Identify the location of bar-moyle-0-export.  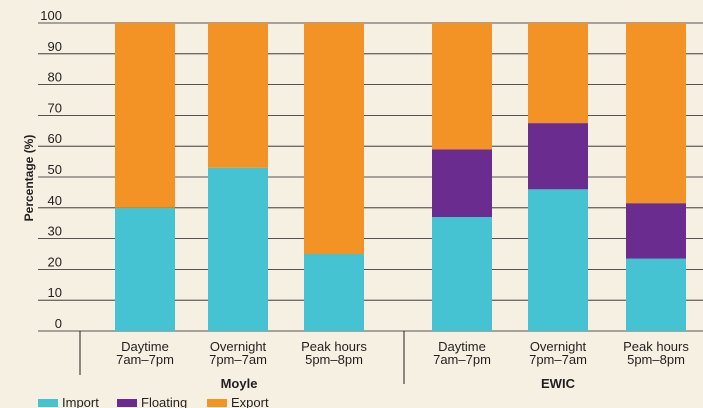
(145, 115).